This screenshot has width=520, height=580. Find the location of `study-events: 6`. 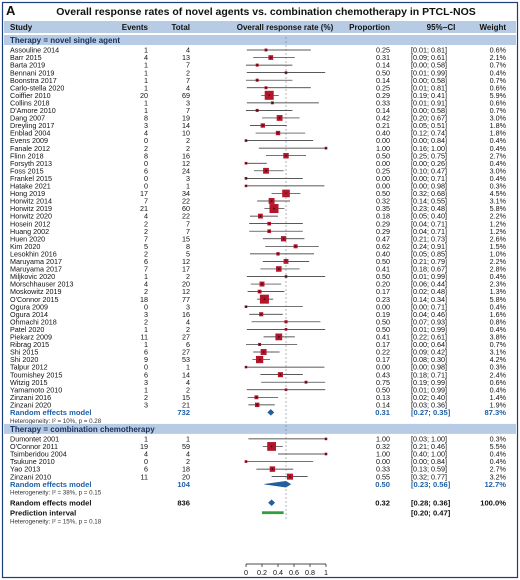

study-events: 6 is located at coordinates (146, 469).